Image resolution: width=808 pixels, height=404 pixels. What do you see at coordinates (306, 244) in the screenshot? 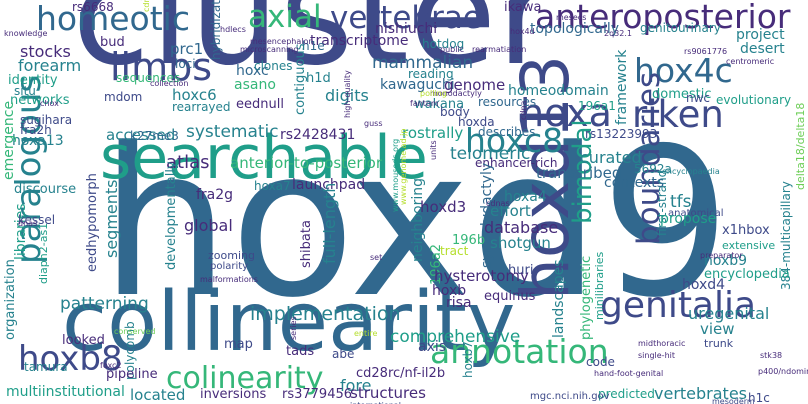
I see `word-shibata: shibata` at bounding box center [306, 244].